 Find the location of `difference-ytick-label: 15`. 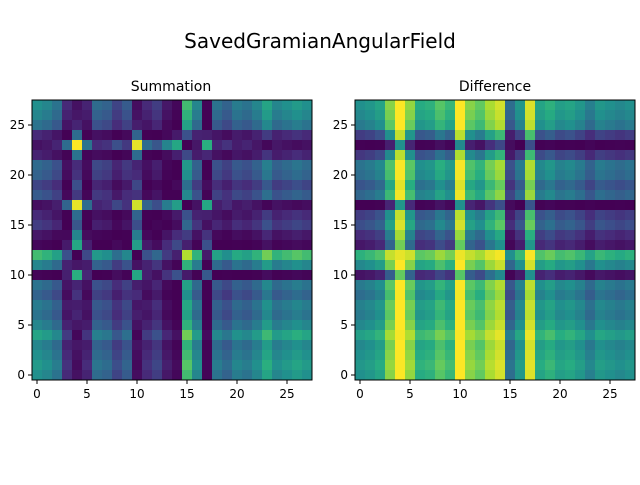

difference-ytick-label: 15 is located at coordinates (340, 225).